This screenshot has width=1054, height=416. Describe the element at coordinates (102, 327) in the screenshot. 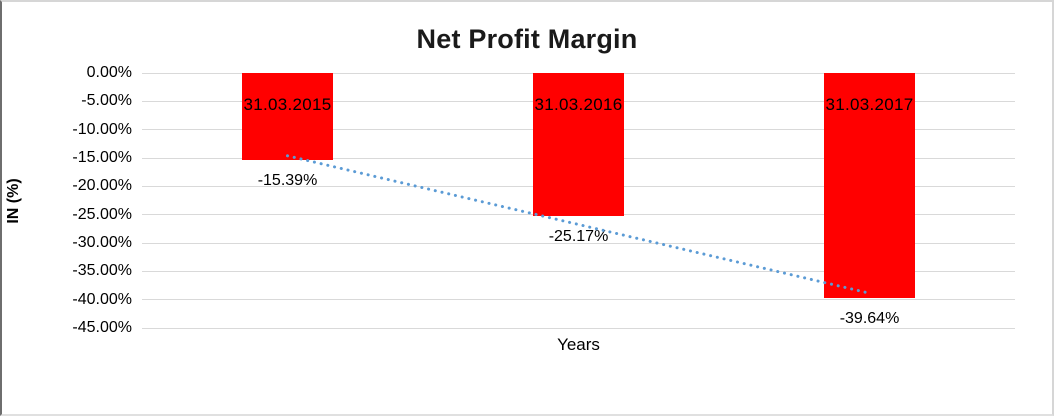

I see `y-tick-label: -45.00%` at that location.